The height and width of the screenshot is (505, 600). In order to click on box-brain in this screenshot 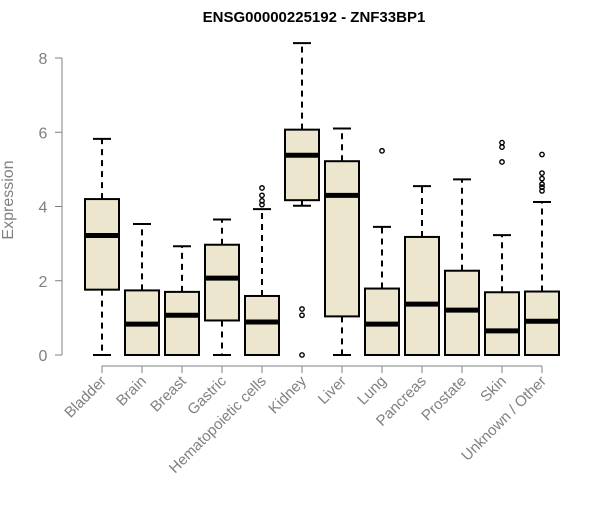, I will do `click(142, 289)`.